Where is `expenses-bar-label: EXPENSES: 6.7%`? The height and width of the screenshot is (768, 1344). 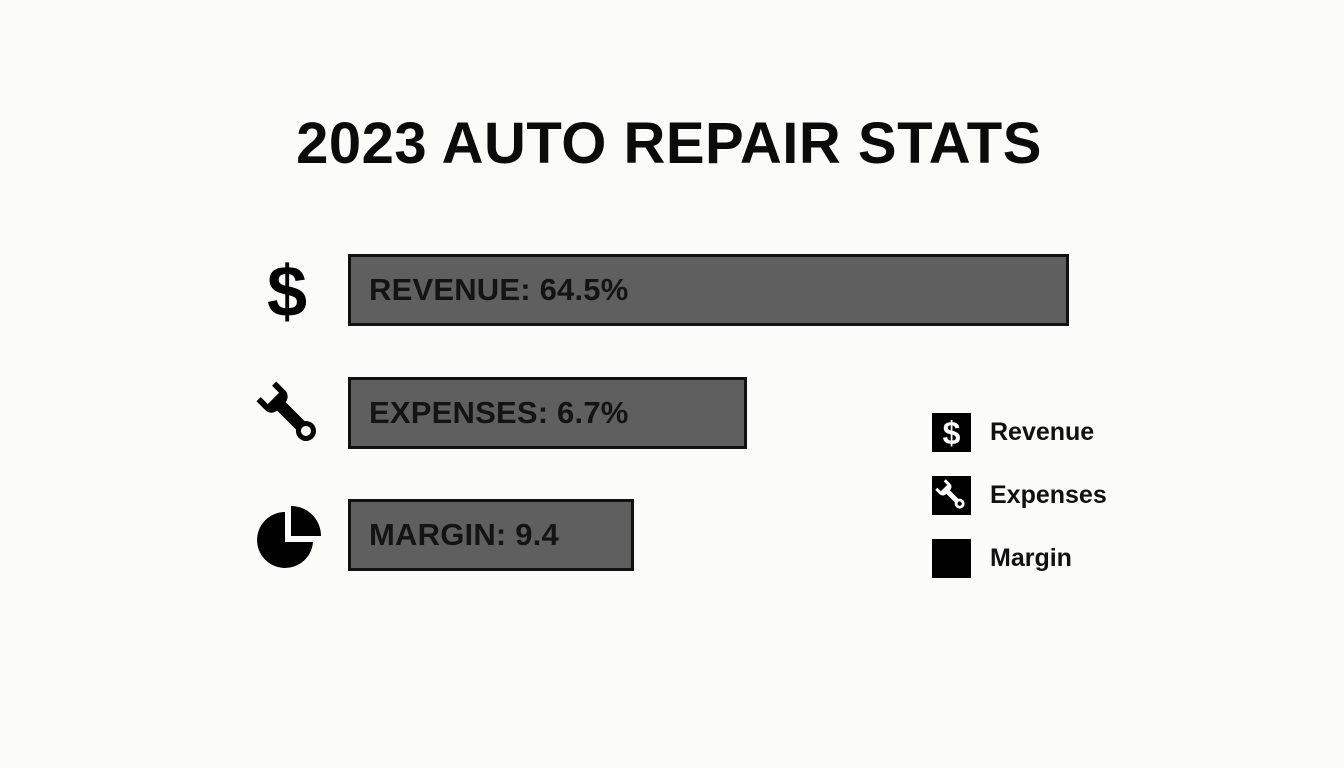
expenses-bar-label: EXPENSES: 6.7% is located at coordinates (499, 412).